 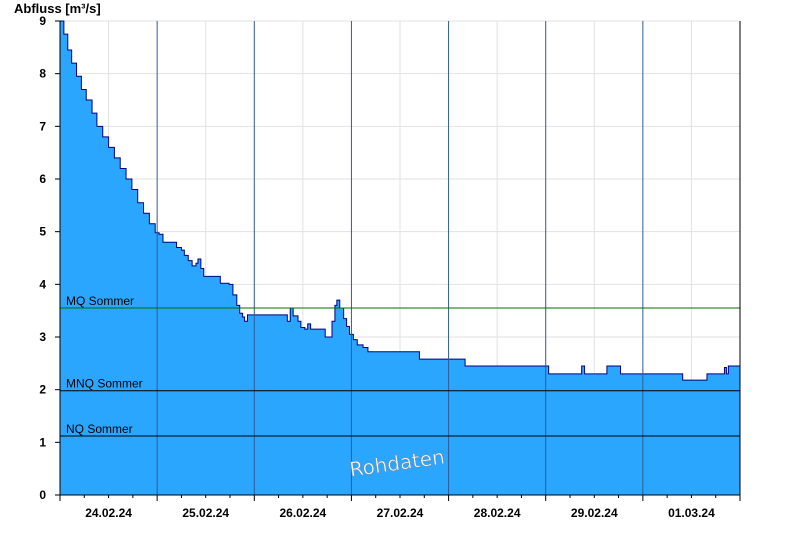 What do you see at coordinates (42, 232) in the screenshot?
I see `y-tick-label: 5` at bounding box center [42, 232].